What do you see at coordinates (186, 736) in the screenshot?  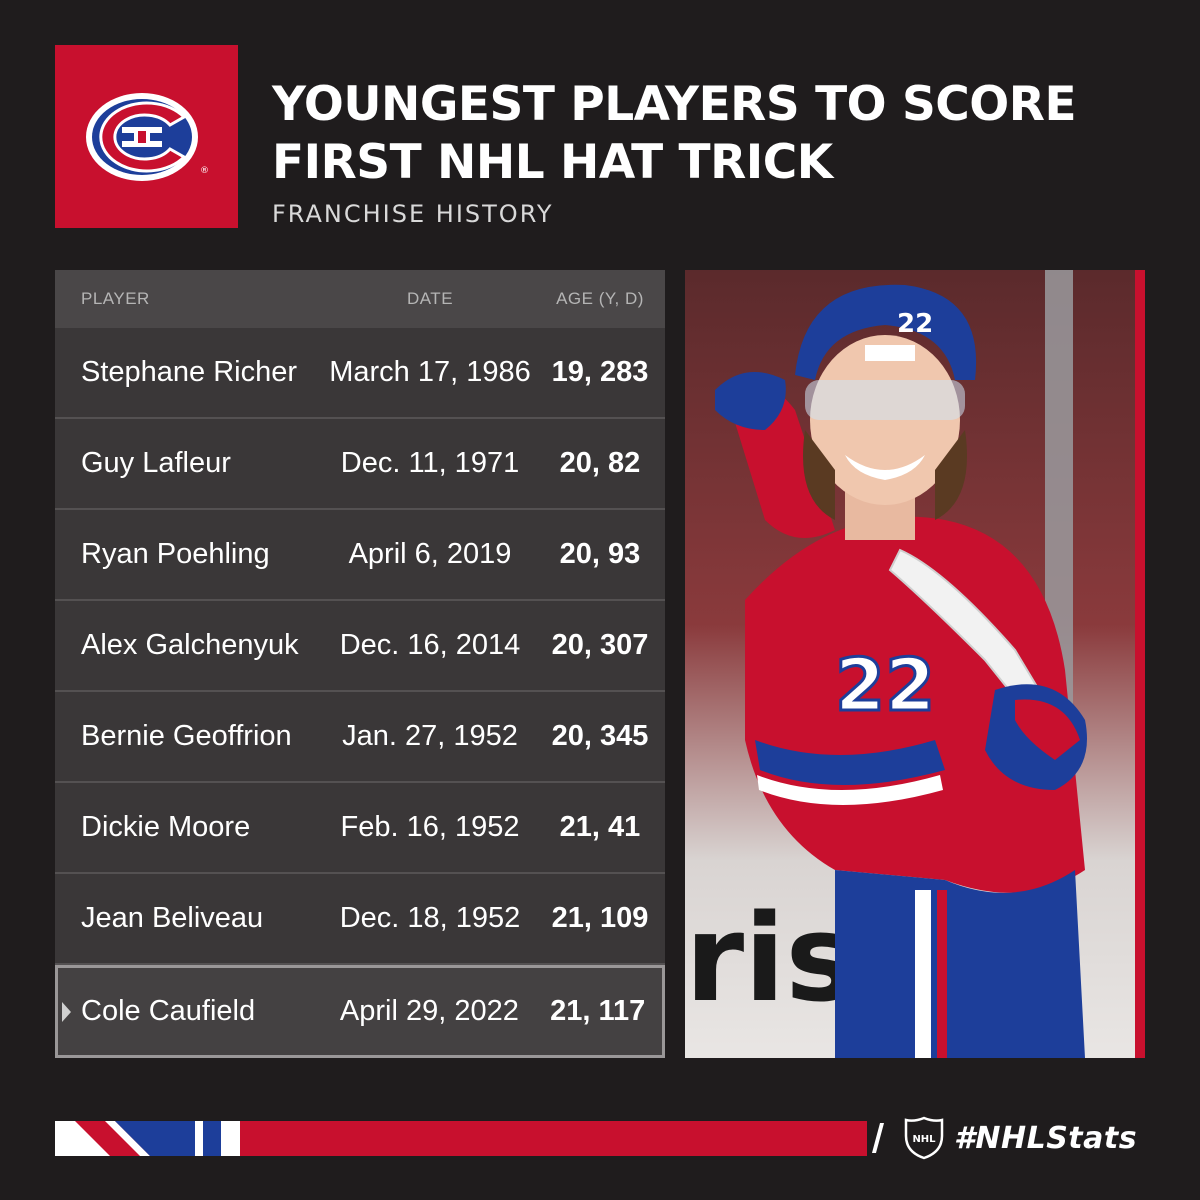 I see `player-name: Bernie Geoffrion` at bounding box center [186, 736].